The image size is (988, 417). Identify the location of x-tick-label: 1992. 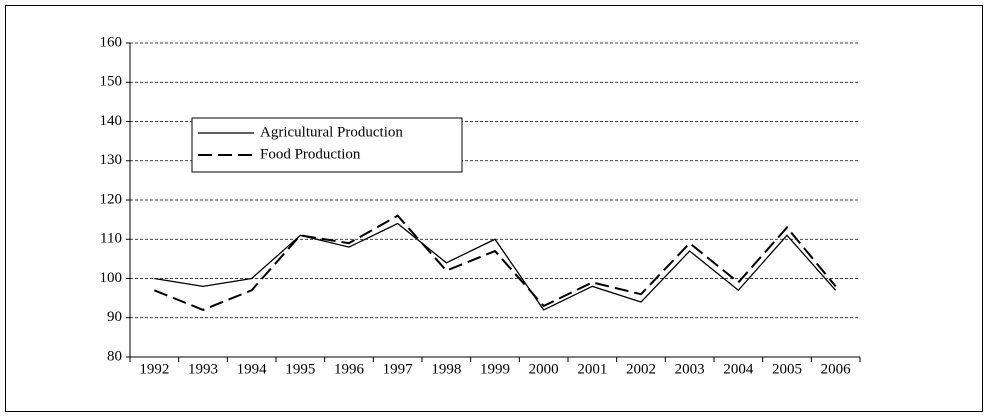
(154, 369).